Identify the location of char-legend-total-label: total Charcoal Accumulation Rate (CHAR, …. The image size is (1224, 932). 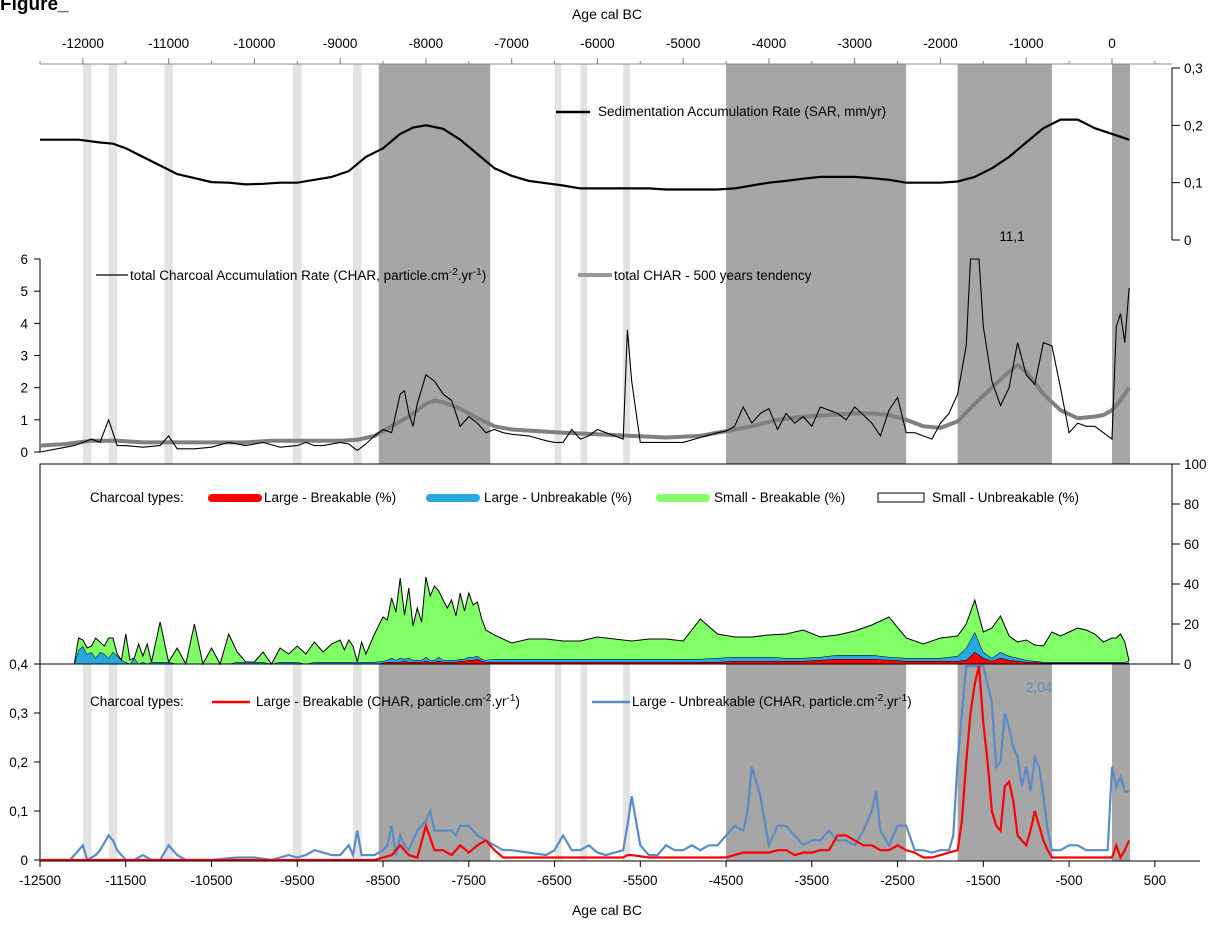
(308, 275).